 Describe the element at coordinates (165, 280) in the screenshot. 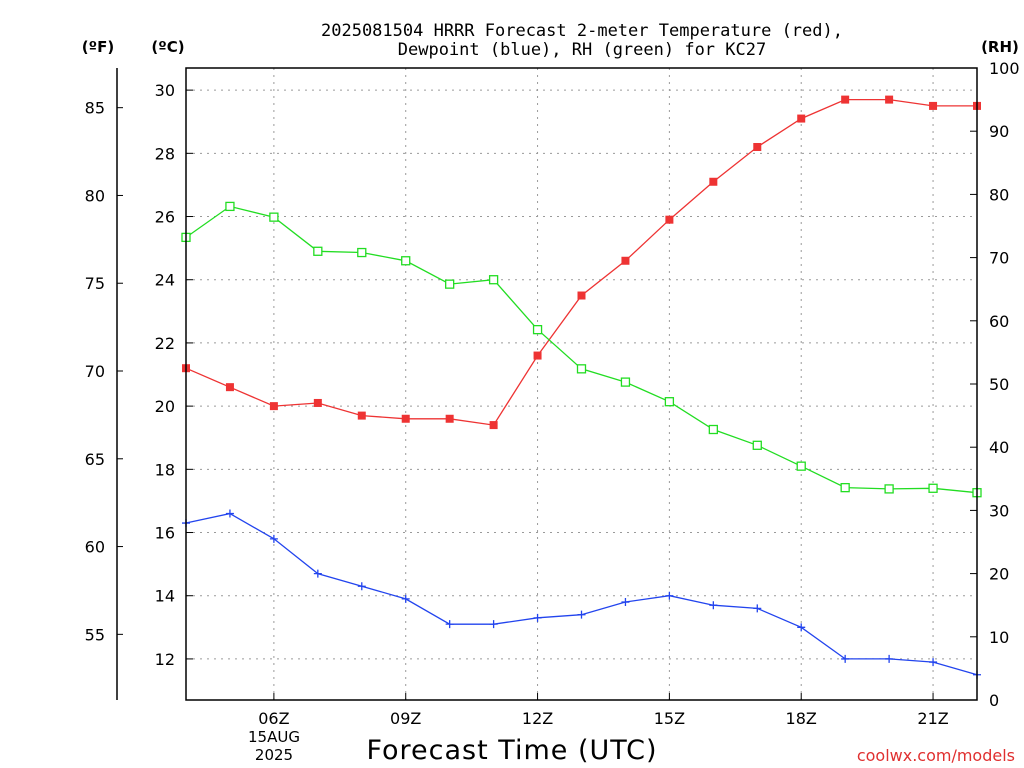

I see `celsius-tick-label: 24` at that location.